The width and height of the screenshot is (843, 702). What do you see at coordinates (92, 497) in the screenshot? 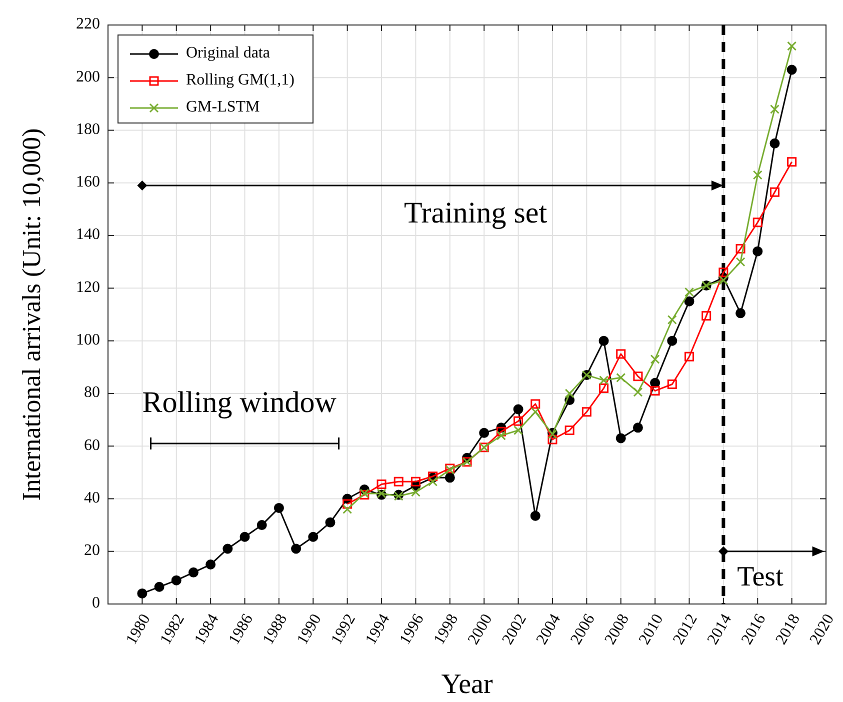
I see `y-tick-label: 40` at bounding box center [92, 497].